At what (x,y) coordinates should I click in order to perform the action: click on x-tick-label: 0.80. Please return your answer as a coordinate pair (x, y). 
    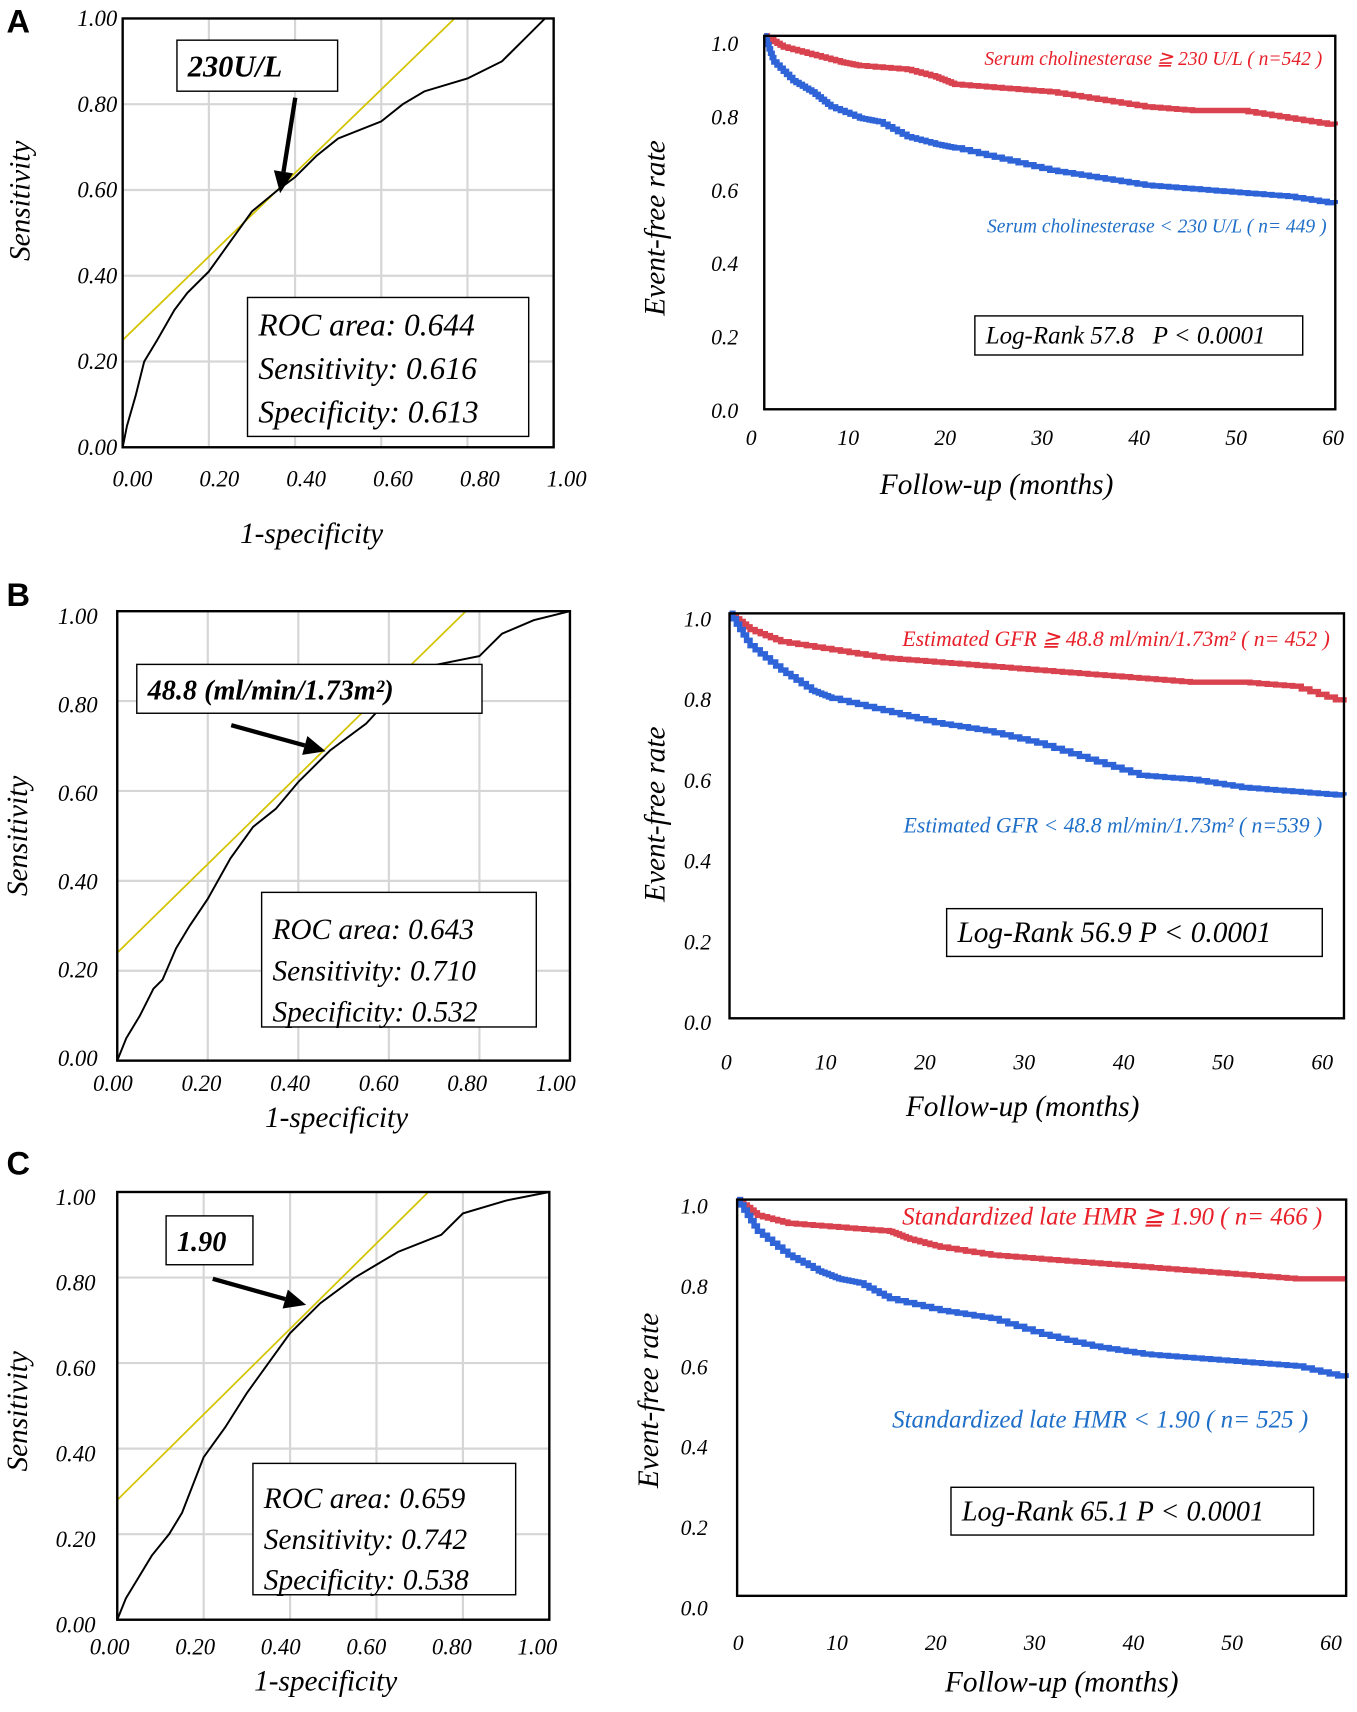
    Looking at the image, I should click on (467, 1083).